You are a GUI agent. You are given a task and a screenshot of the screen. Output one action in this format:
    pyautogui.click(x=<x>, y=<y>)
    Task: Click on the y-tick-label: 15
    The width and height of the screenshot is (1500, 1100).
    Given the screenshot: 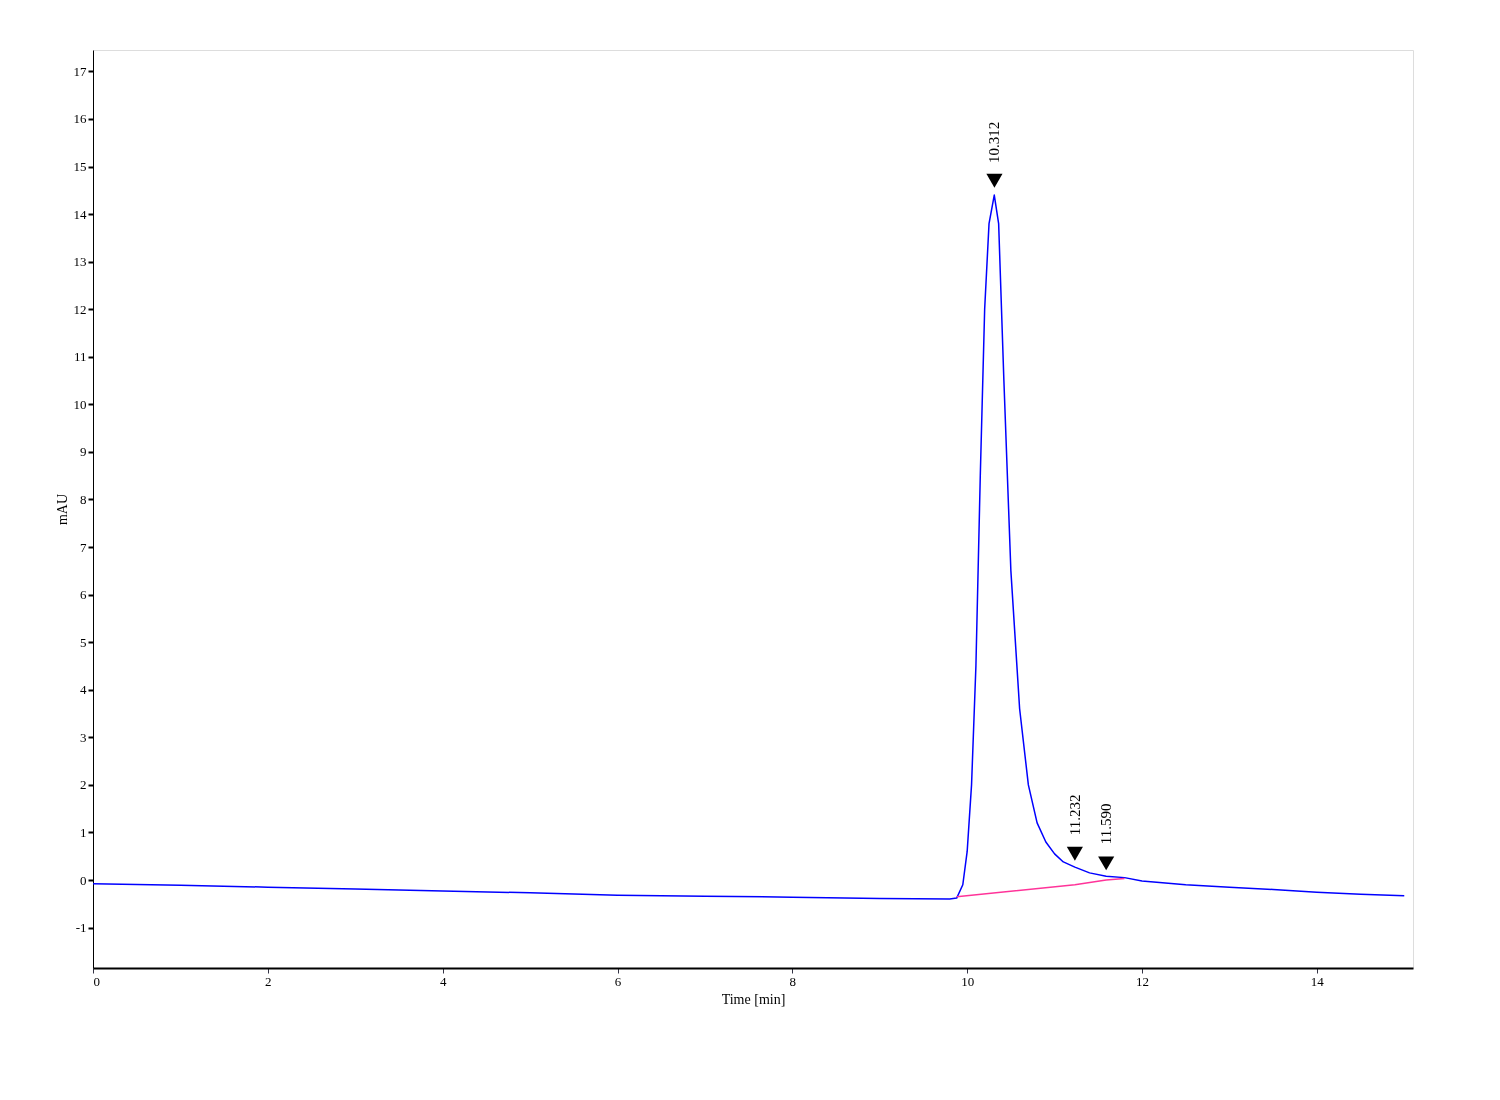 What is the action you would take?
    pyautogui.click(x=80, y=167)
    